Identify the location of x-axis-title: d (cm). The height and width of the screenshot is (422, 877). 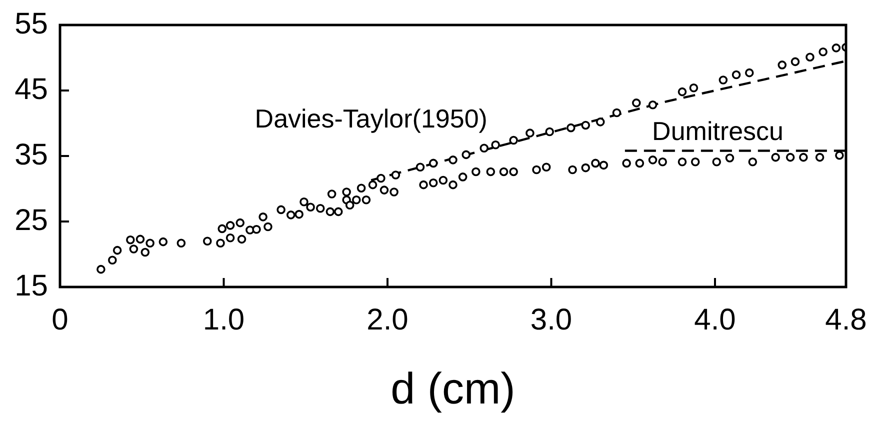
(453, 389).